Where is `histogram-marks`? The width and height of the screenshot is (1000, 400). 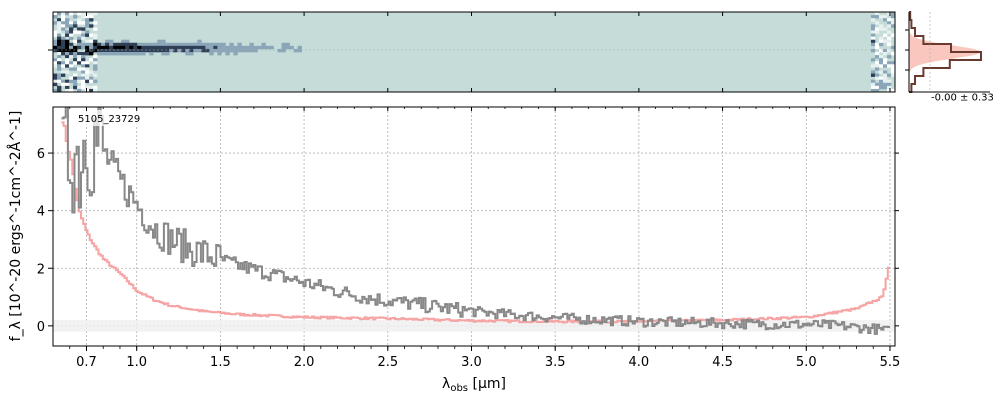 histogram-marks is located at coordinates (943, 52).